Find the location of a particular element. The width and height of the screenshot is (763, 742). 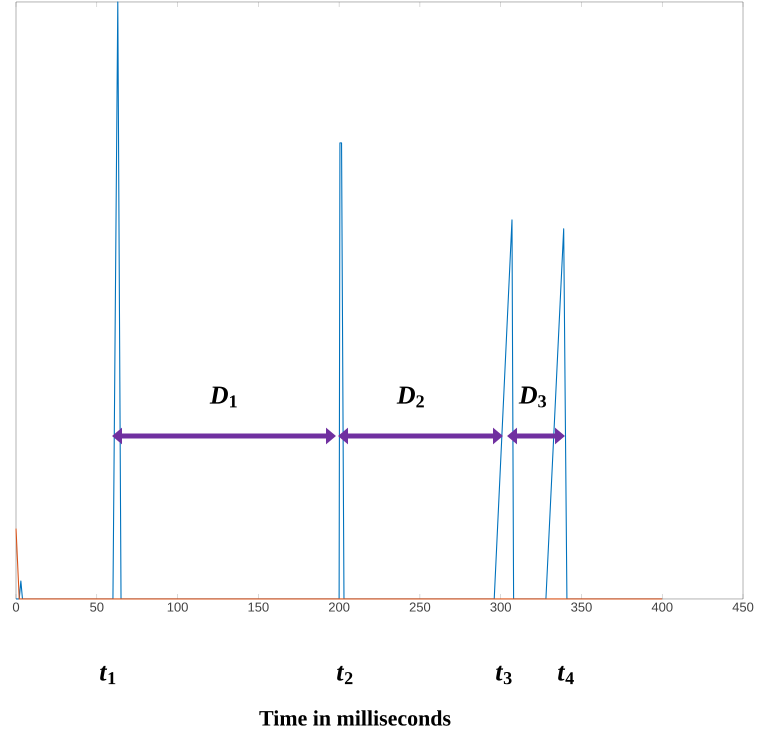

text: t$_{4}$ is located at coordinates (566, 675).